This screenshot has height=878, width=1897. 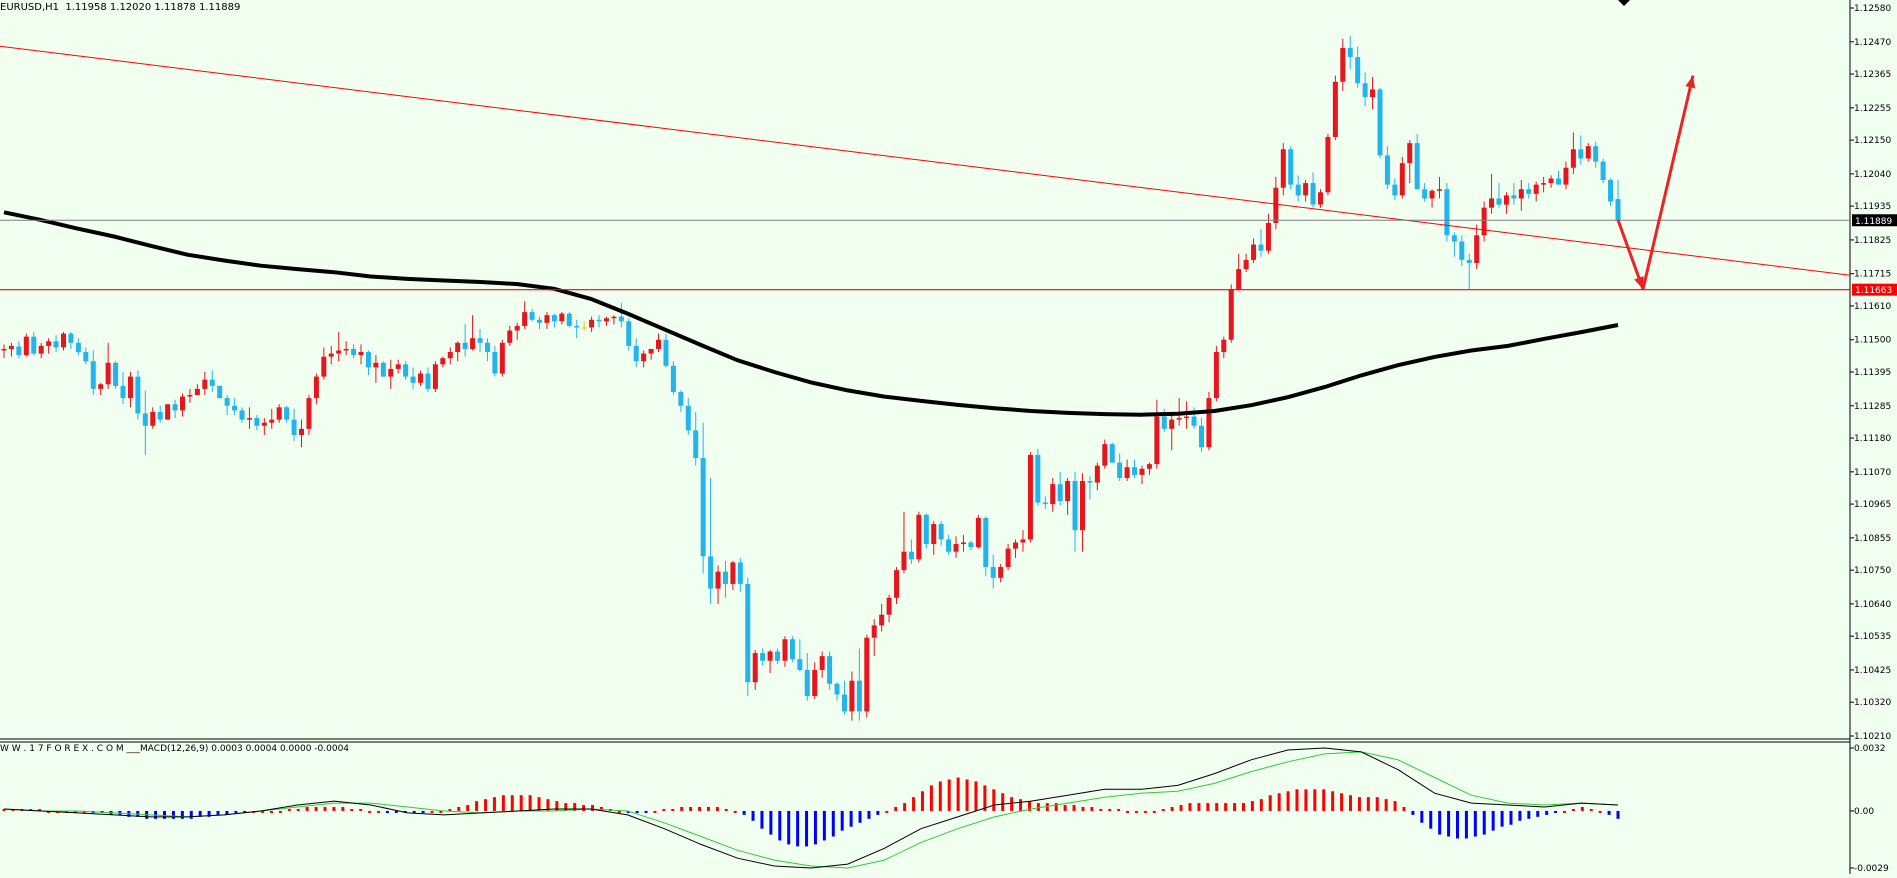 What do you see at coordinates (1872, 373) in the screenshot?
I see `price-tick-label: 1.11395` at bounding box center [1872, 373].